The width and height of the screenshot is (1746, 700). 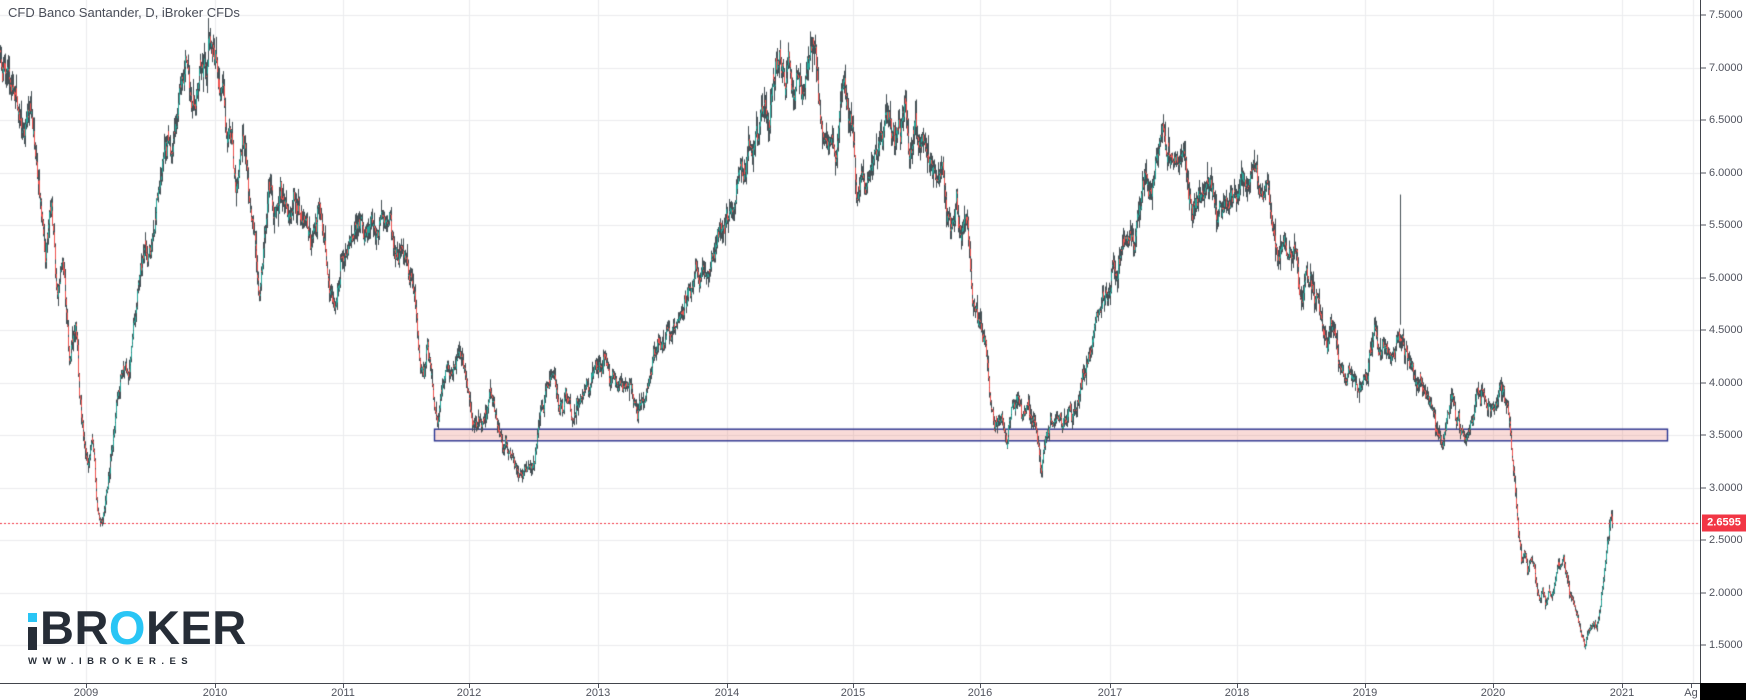 I want to click on chart-title: CFD Banco Santander, D, iBroker CFDs, so click(x=124, y=12).